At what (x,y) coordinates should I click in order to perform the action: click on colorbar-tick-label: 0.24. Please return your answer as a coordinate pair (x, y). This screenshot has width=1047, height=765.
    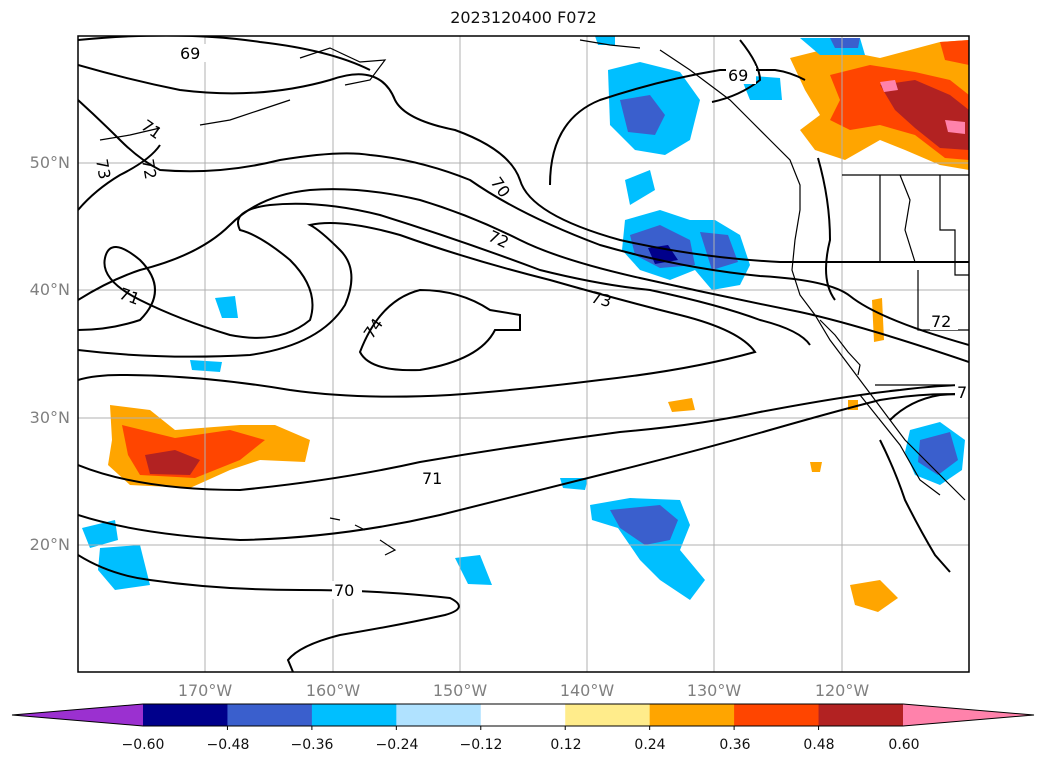
    Looking at the image, I should click on (650, 745).